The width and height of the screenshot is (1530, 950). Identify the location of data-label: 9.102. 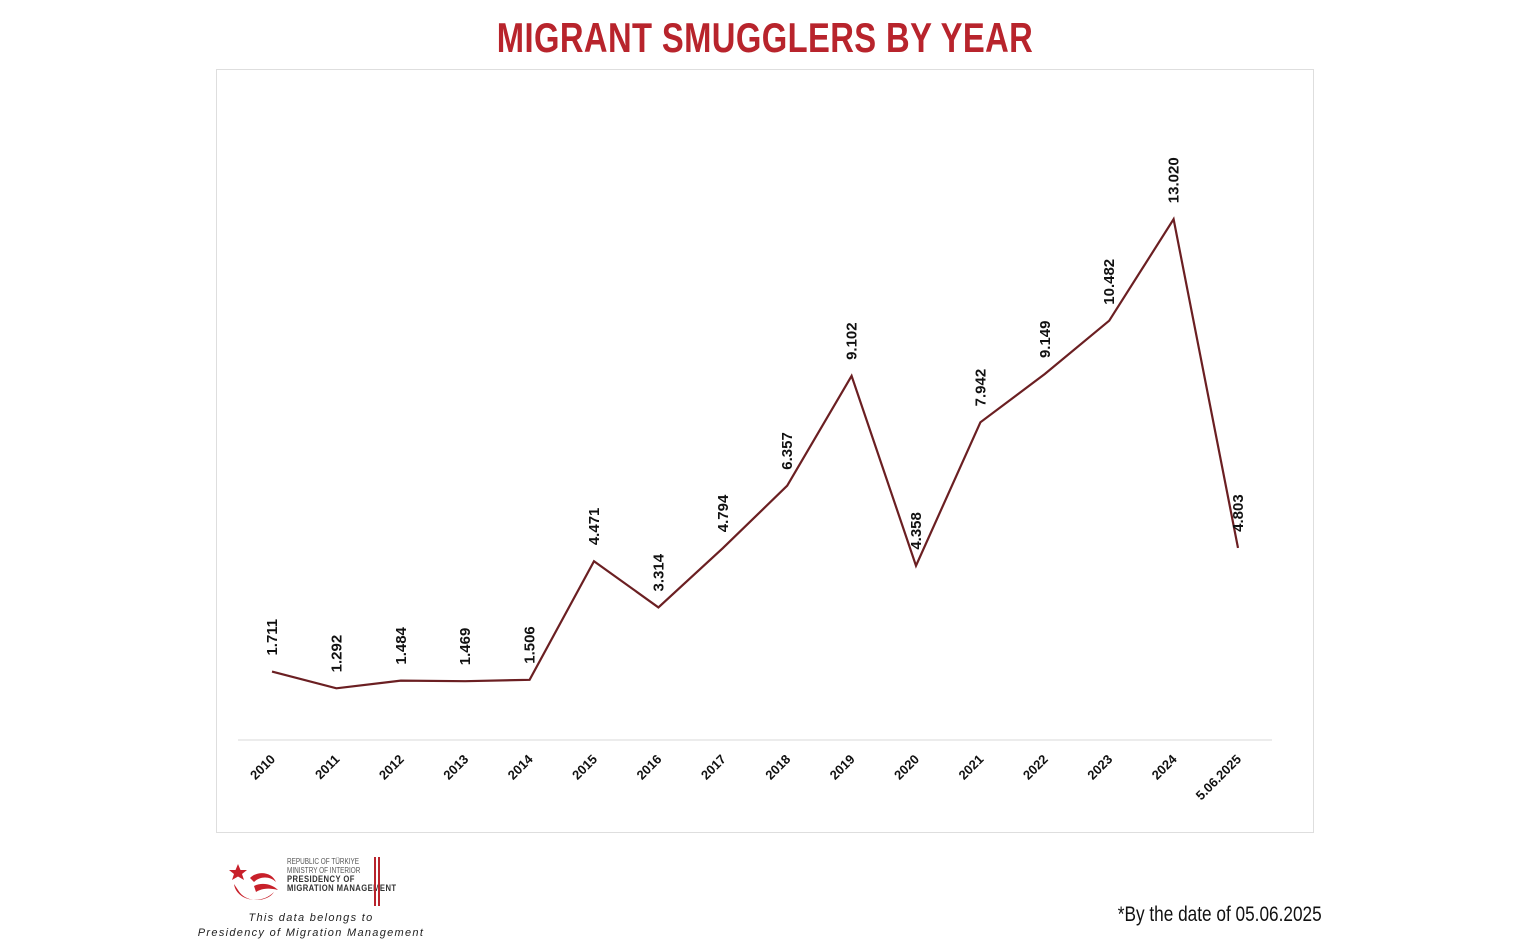
(852, 341).